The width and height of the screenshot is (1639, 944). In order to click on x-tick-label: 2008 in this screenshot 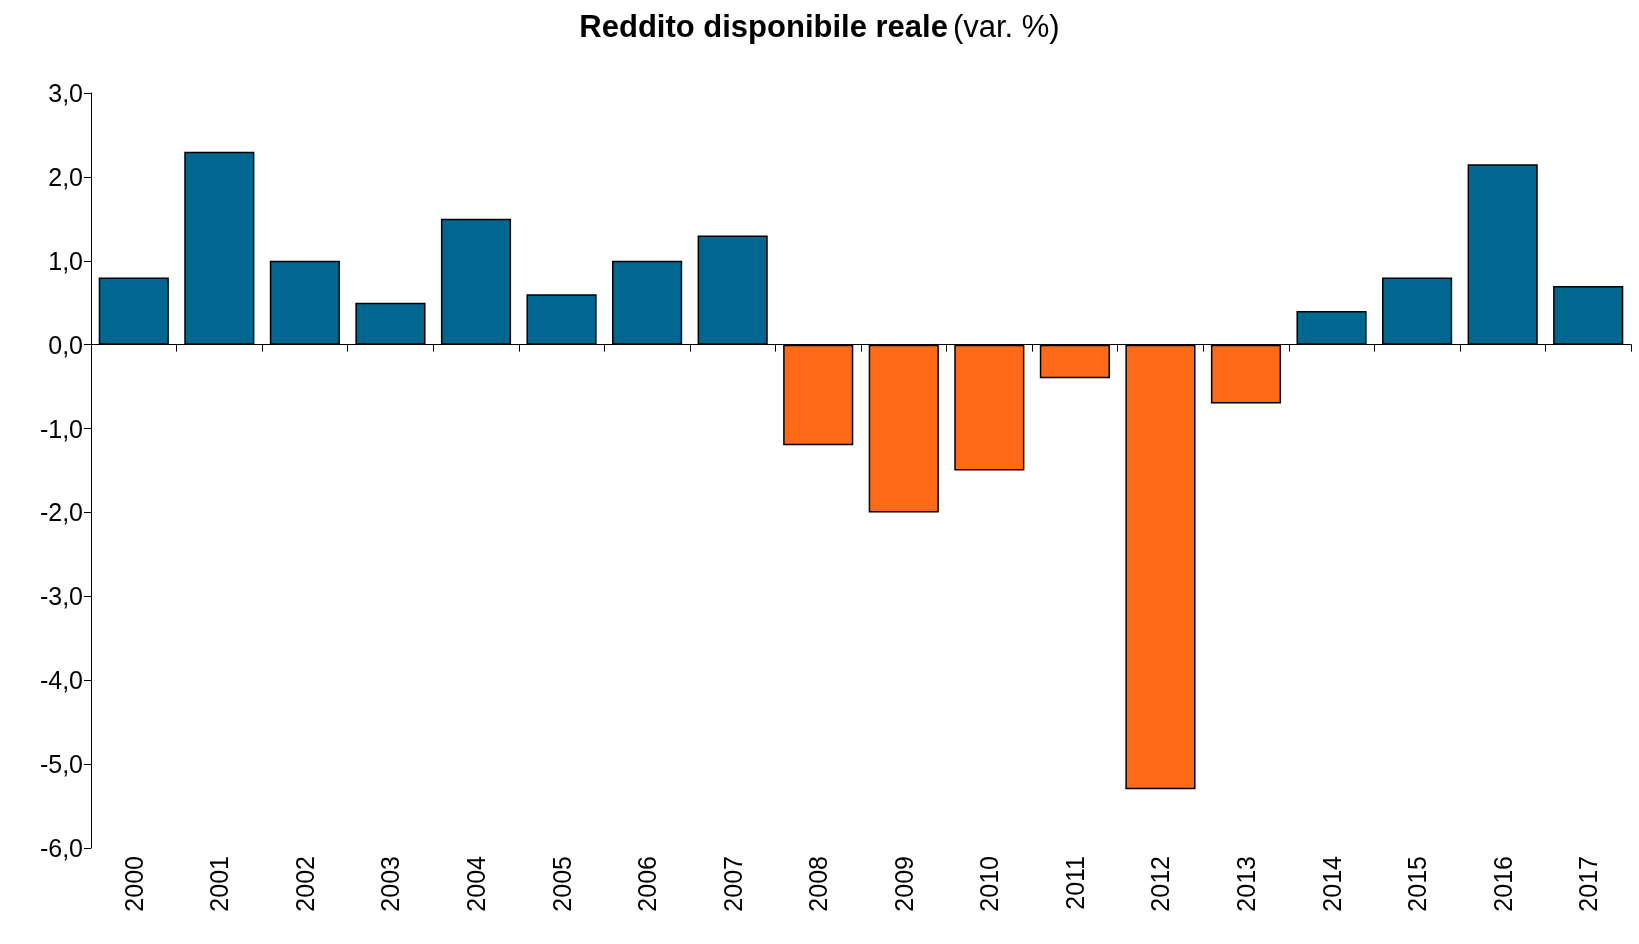, I will do `click(818, 884)`.